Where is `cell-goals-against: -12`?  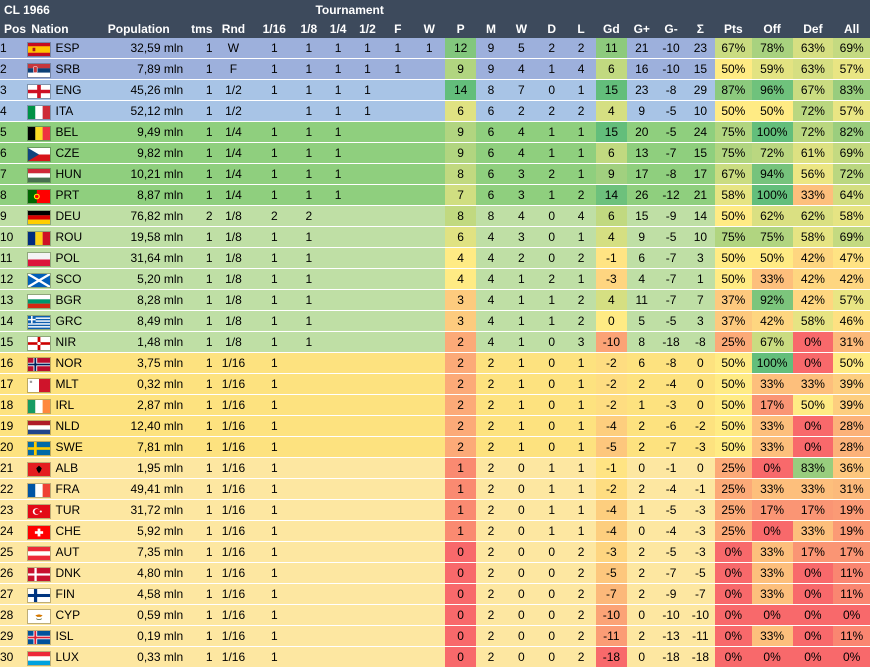
cell-goals-against: -12 is located at coordinates (671, 195).